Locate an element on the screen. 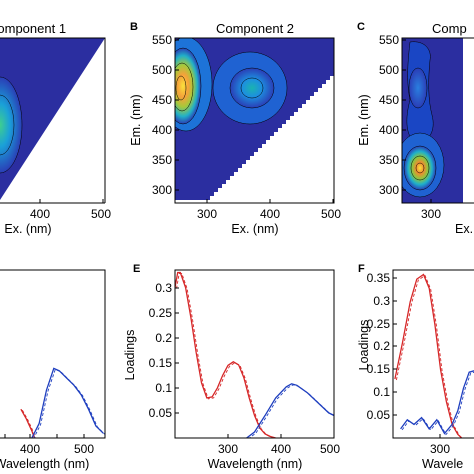  panel-e-series-1-line is located at coordinates (290, 410).